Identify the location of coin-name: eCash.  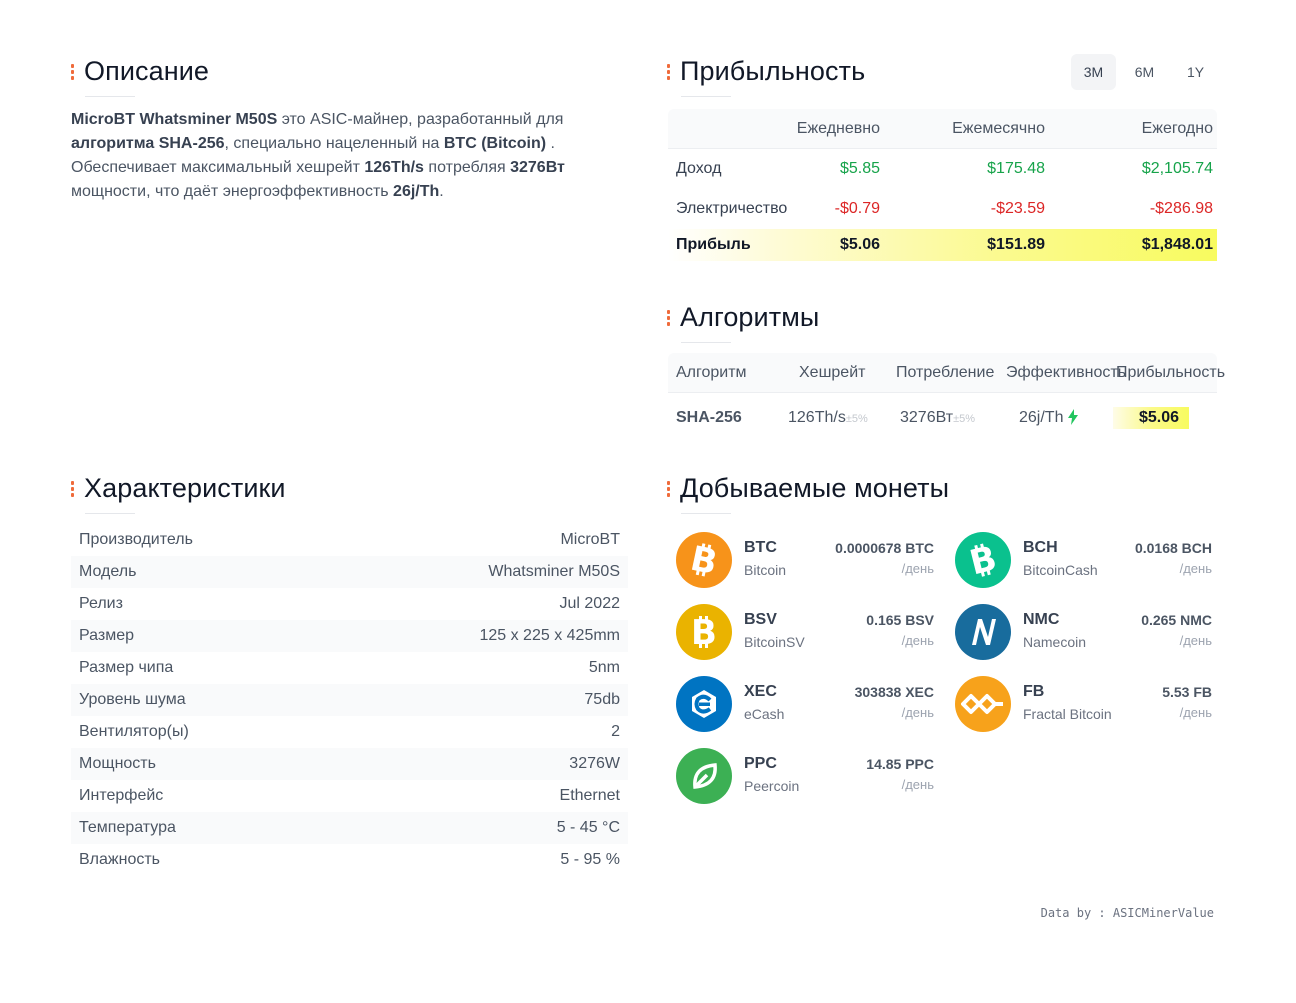
(764, 714).